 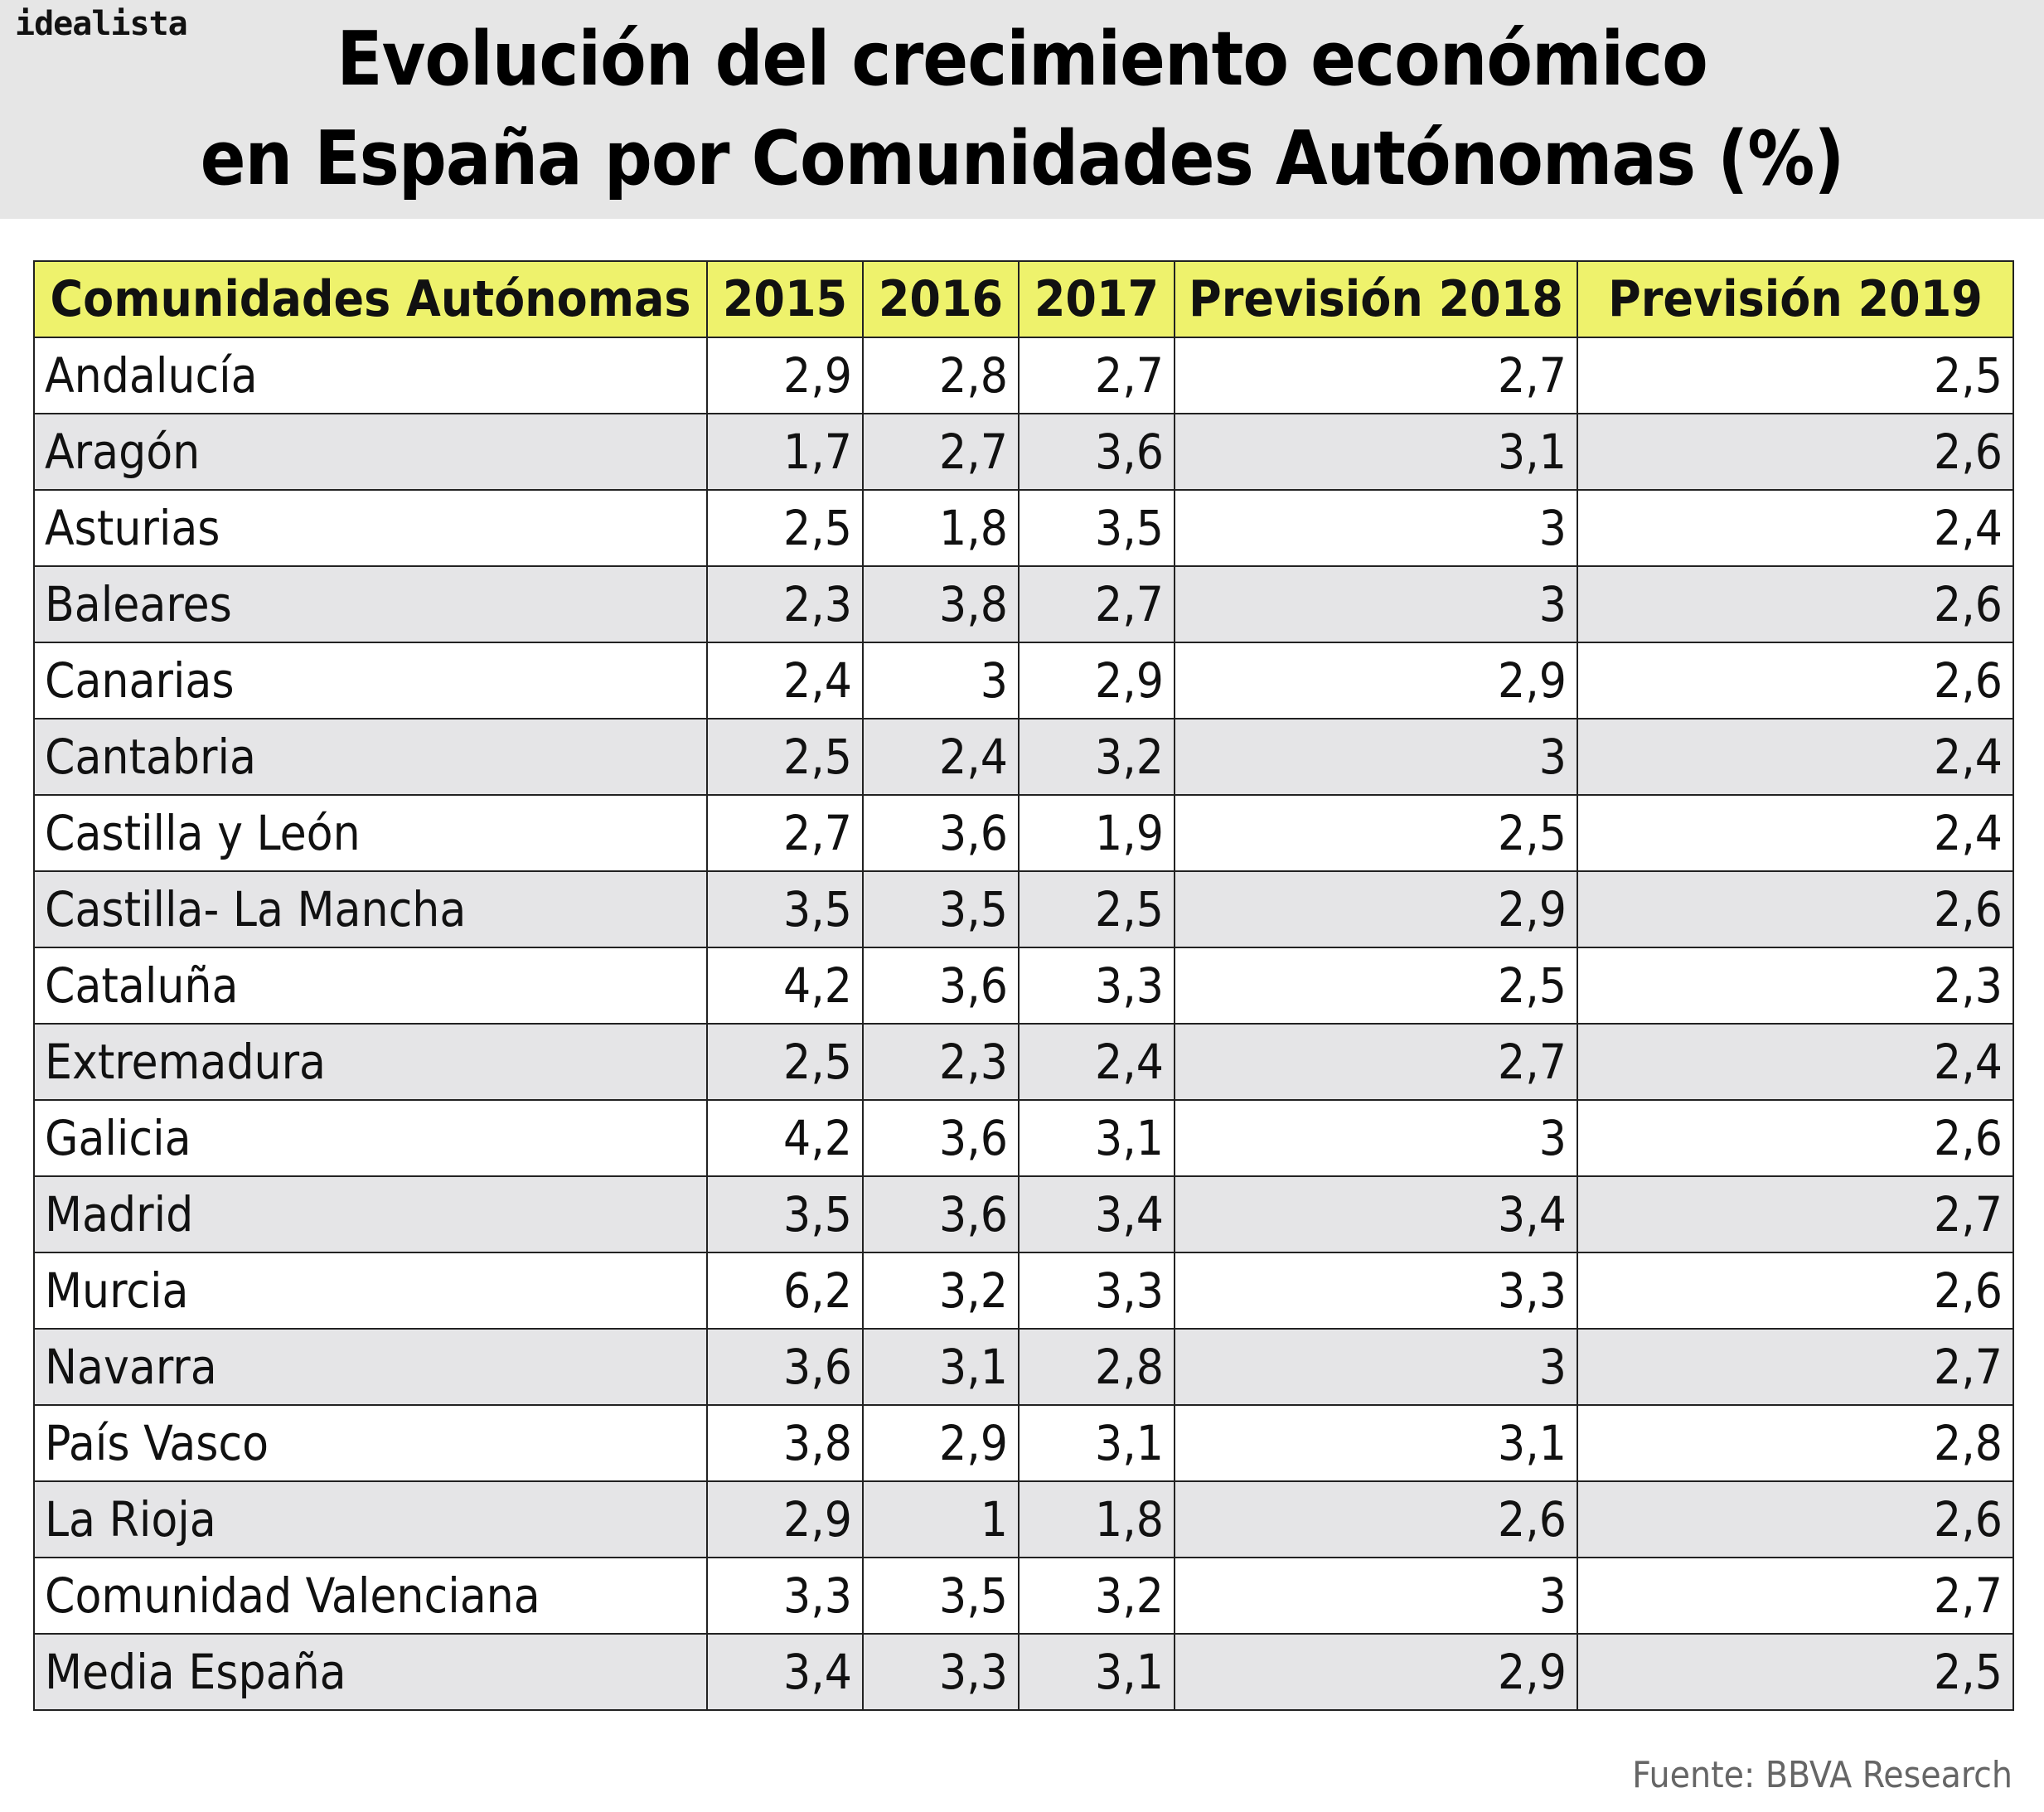 What do you see at coordinates (1376, 299) in the screenshot?
I see `column-header-4: Previsión 2018` at bounding box center [1376, 299].